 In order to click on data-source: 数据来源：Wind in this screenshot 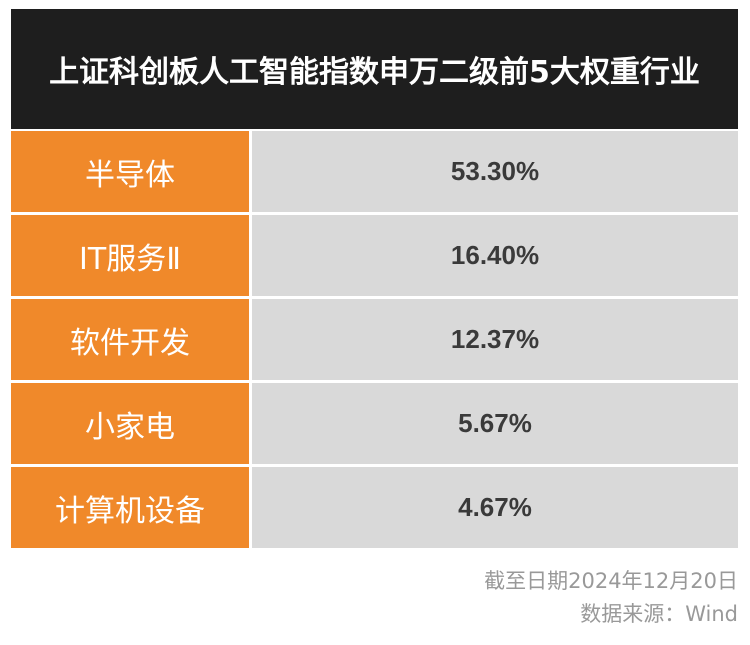, I will do `click(659, 614)`.